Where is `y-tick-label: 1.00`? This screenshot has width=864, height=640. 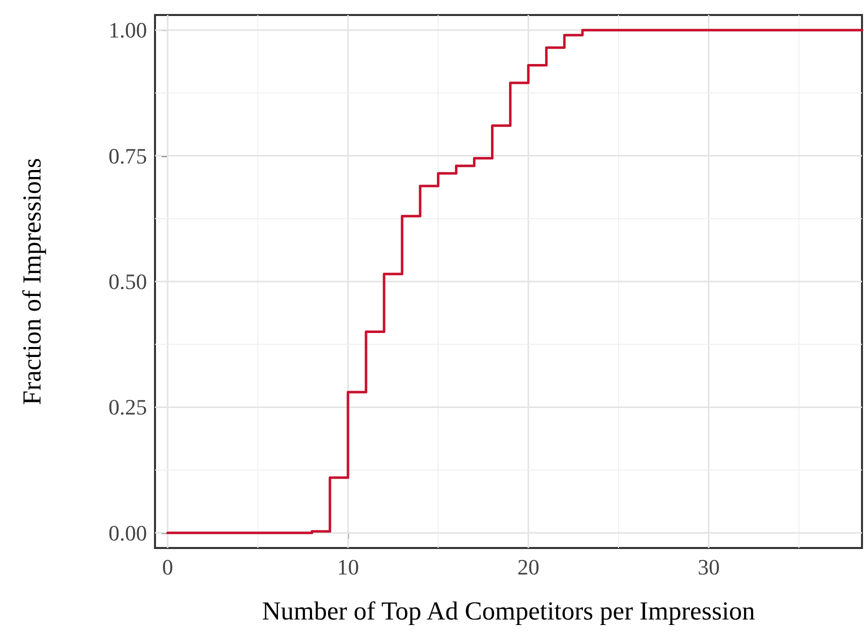 y-tick-label: 1.00 is located at coordinates (127, 30).